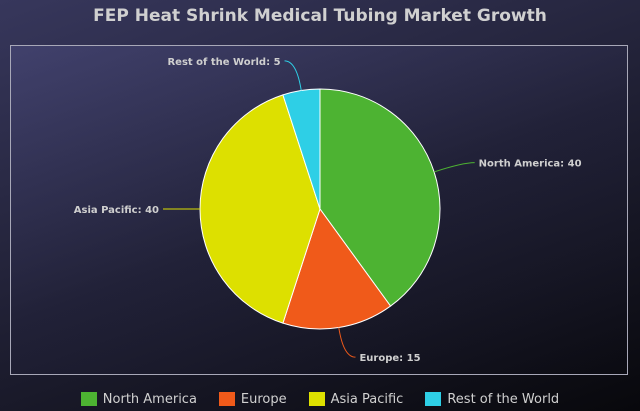 Image resolution: width=640 pixels, height=411 pixels. I want to click on data-label-europe: Europe: 15, so click(389, 358).